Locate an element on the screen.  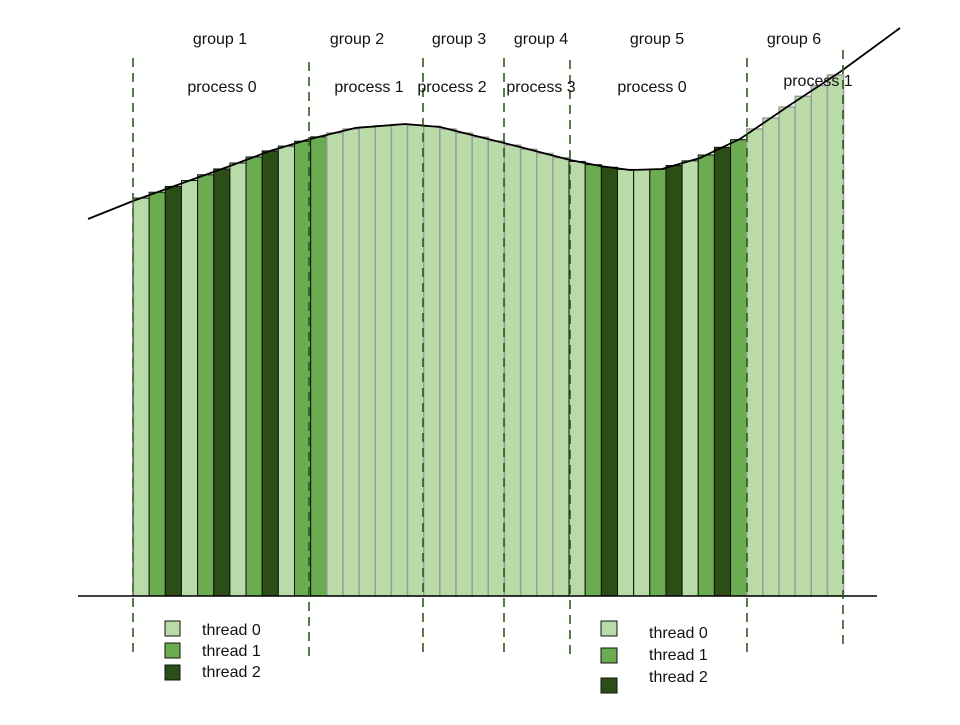
legend-left: thread 0 thread 1 thread 2 is located at coordinates (212, 650).